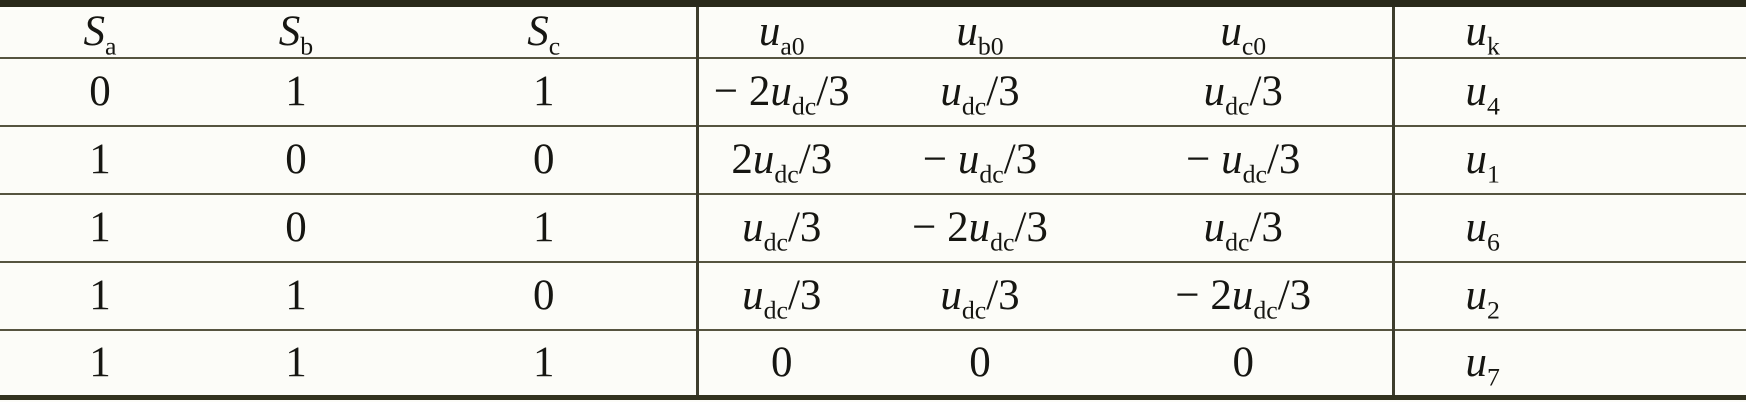  Describe the element at coordinates (1482, 230) in the screenshot. I see `cell-uk: u6` at that location.